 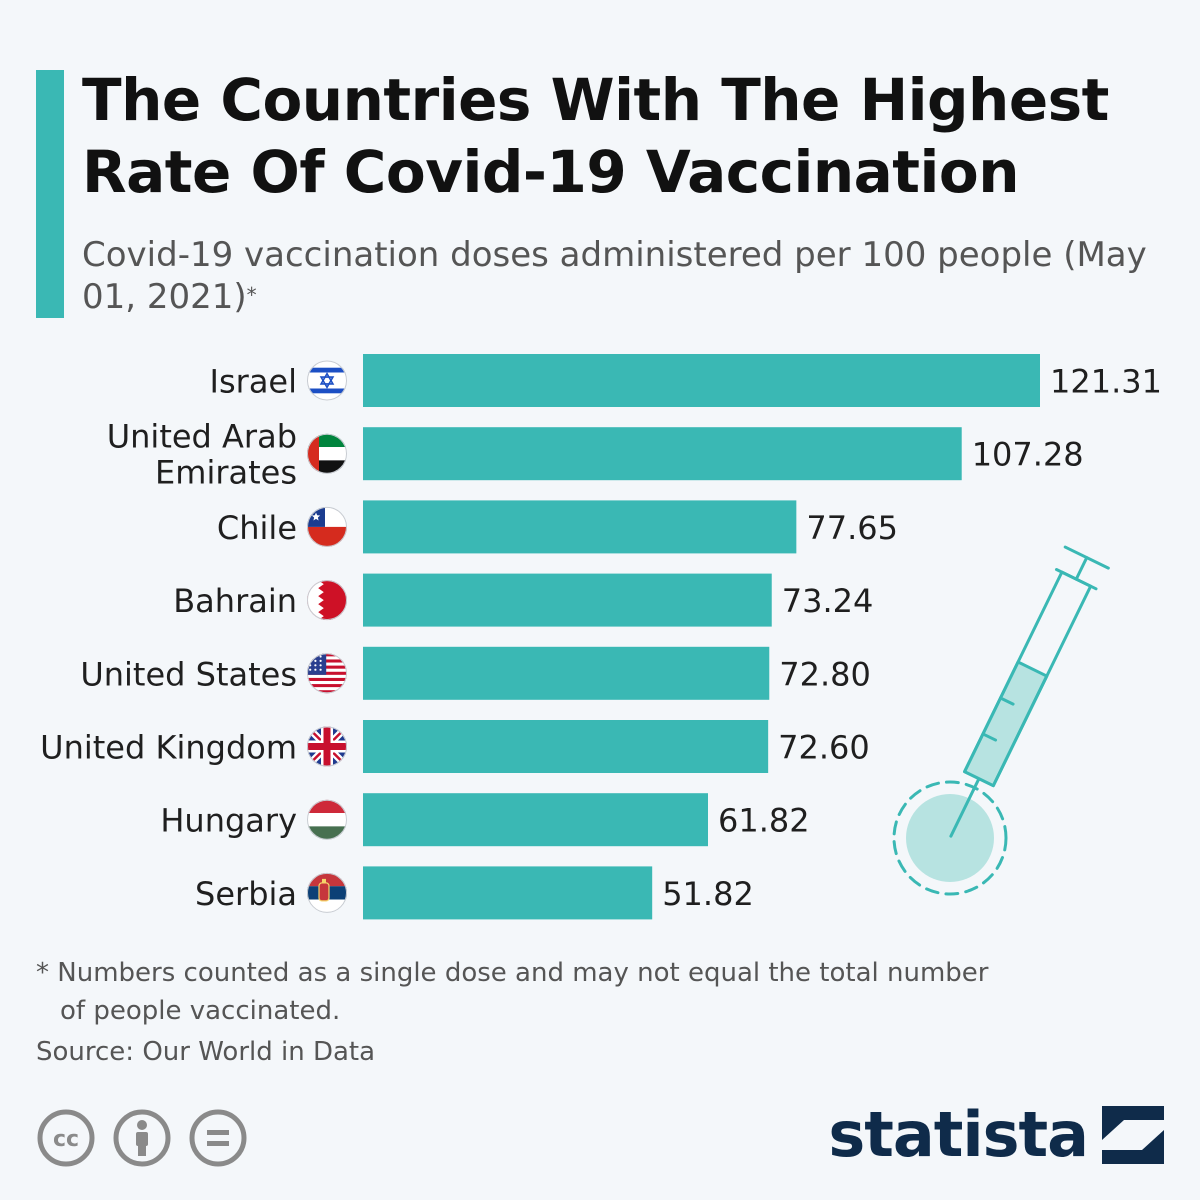 I want to click on statista-mark-icon, so click(x=1133, y=1134).